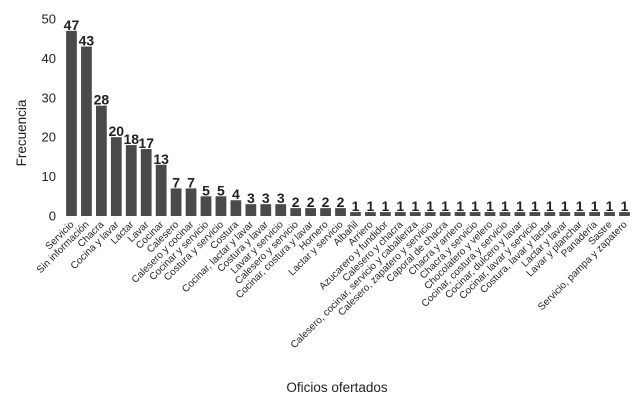  Describe the element at coordinates (49, 176) in the screenshot. I see `y-tick-label: 10` at that location.